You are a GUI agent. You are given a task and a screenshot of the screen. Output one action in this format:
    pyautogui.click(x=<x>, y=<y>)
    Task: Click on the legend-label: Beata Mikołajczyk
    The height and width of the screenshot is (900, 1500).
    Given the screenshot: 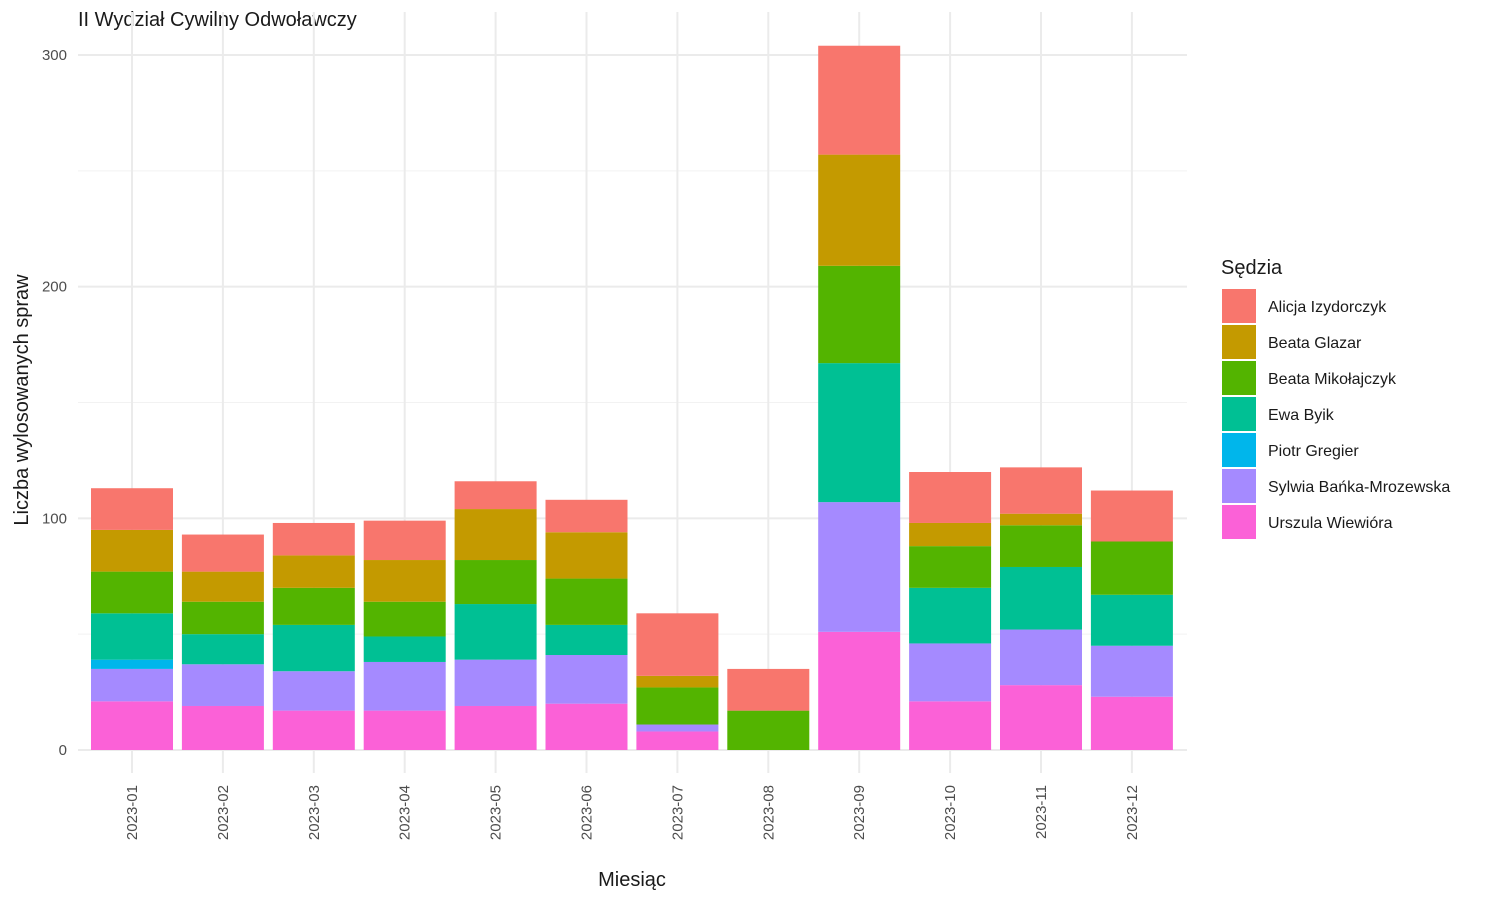 What is the action you would take?
    pyautogui.click(x=1332, y=379)
    